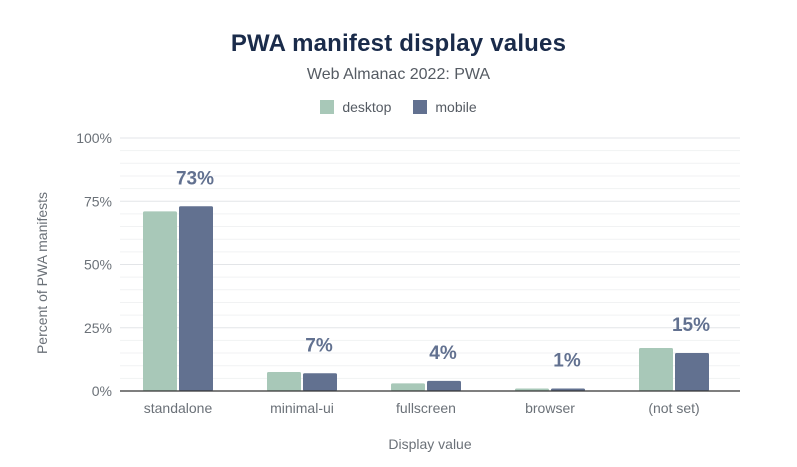  What do you see at coordinates (673, 408) in the screenshot?
I see `x-tick-label: (not set)` at bounding box center [673, 408].